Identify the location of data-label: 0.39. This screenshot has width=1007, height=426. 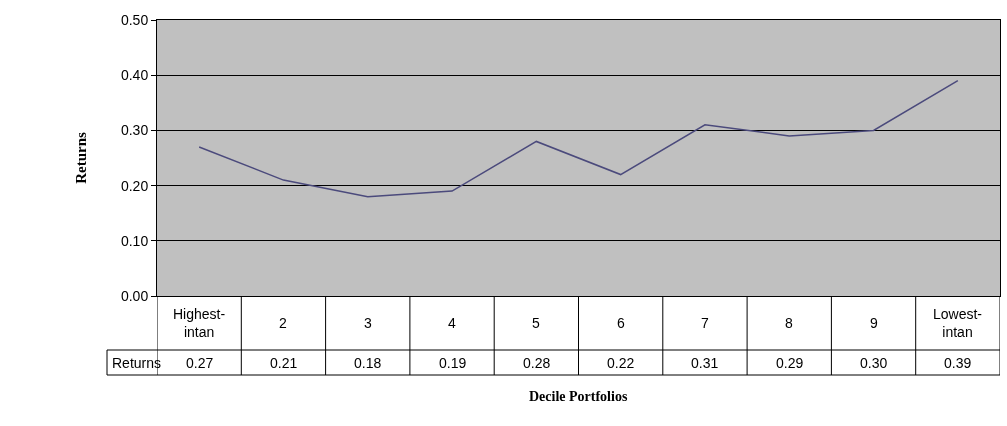
(958, 363).